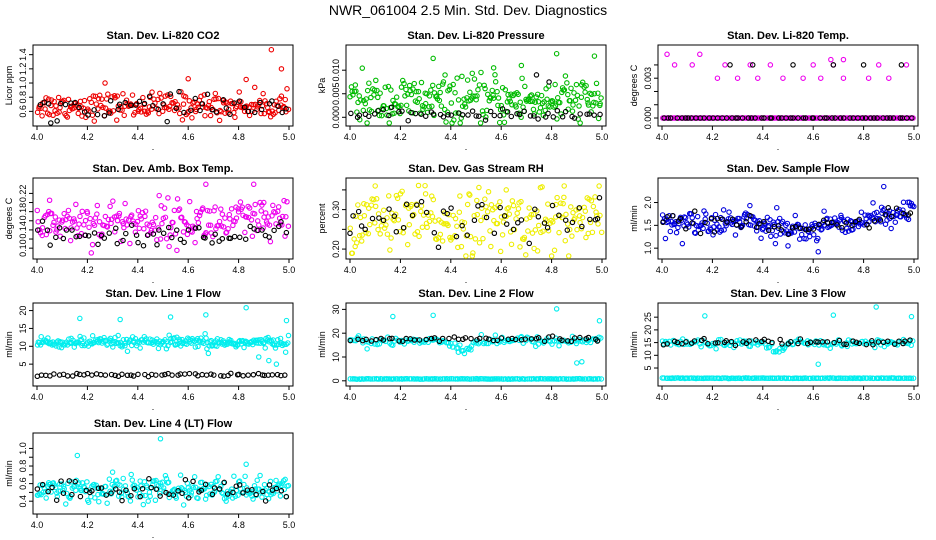  What do you see at coordinates (87, 525) in the screenshot?
I see `x-tick-label: 4.2` at bounding box center [87, 525].